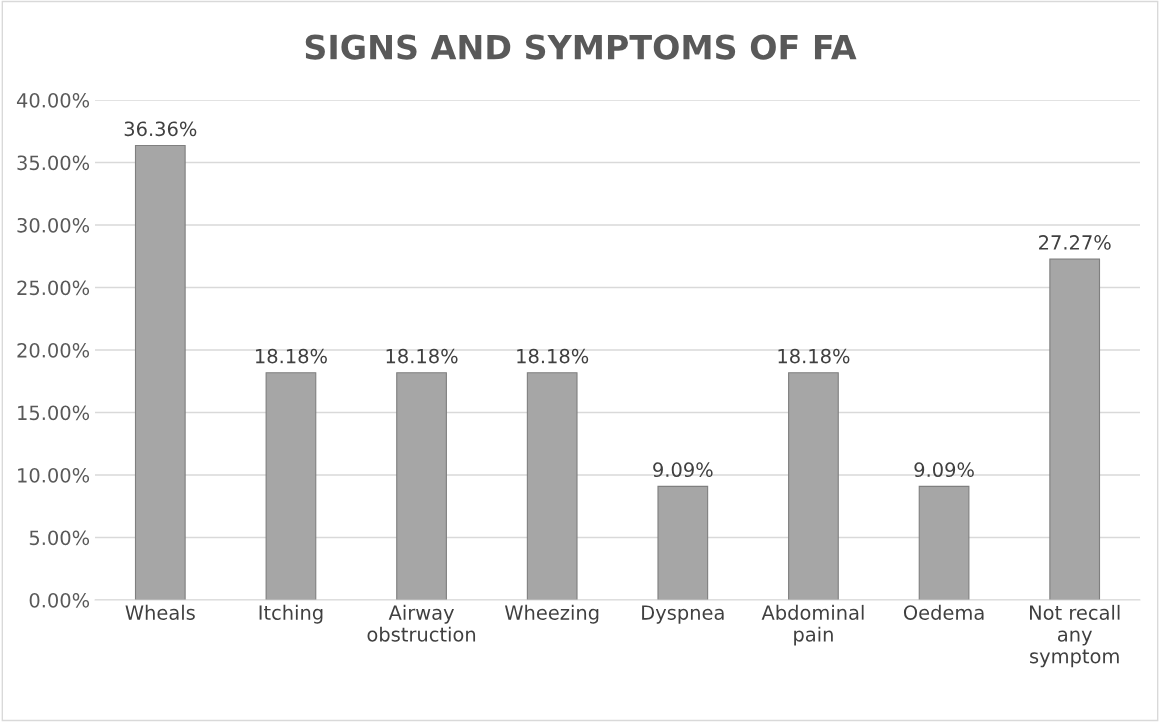  I want to click on x-tick-label: Airway obstruction, so click(421, 623).